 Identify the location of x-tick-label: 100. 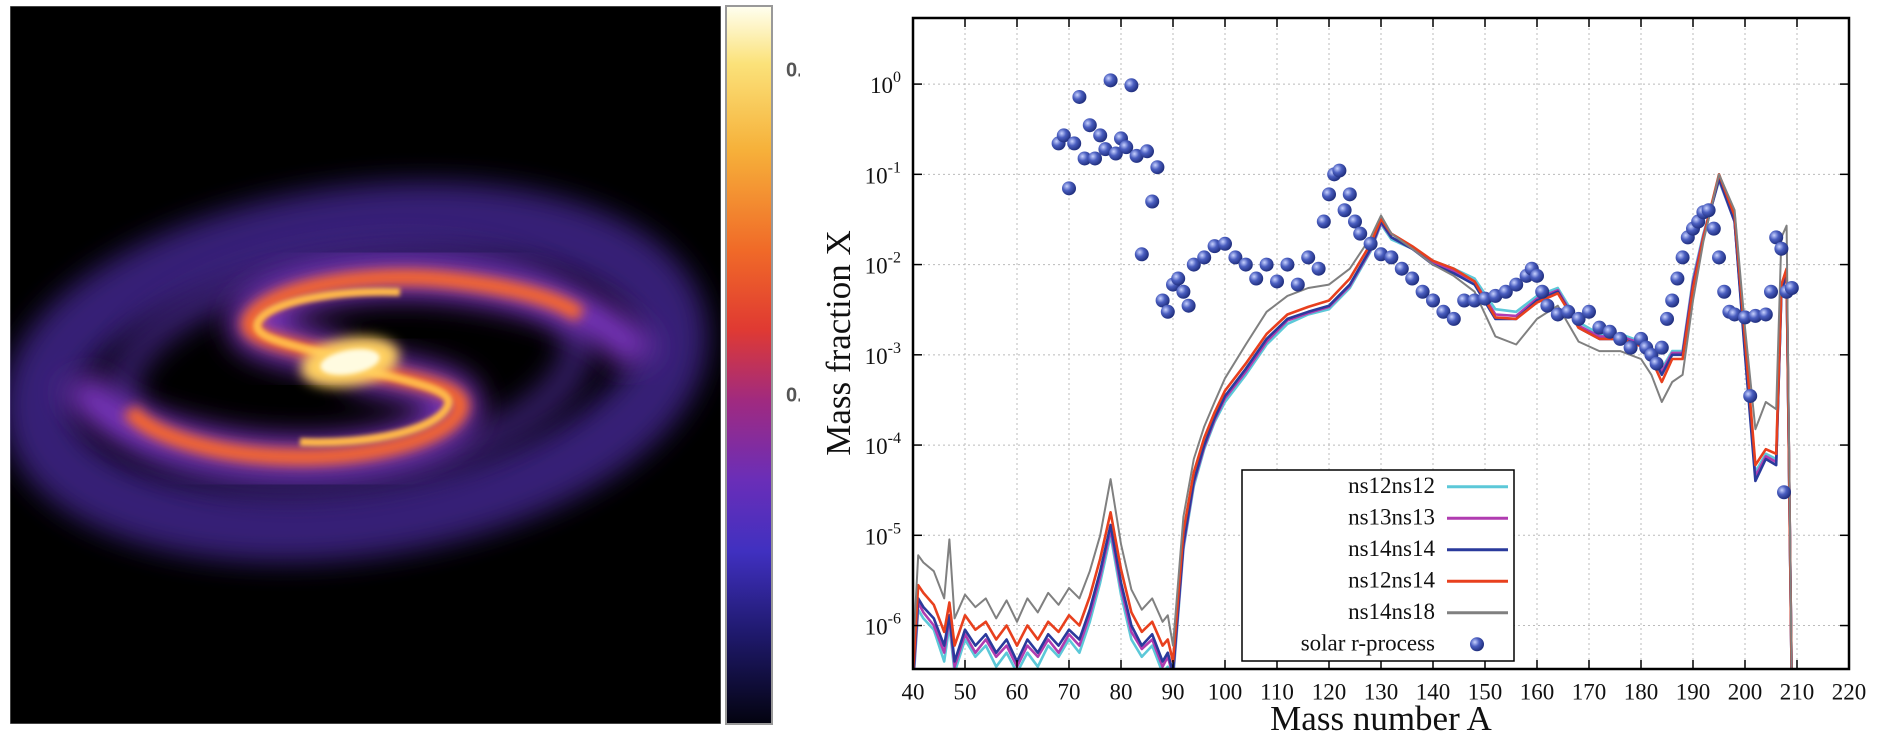
(1225, 691).